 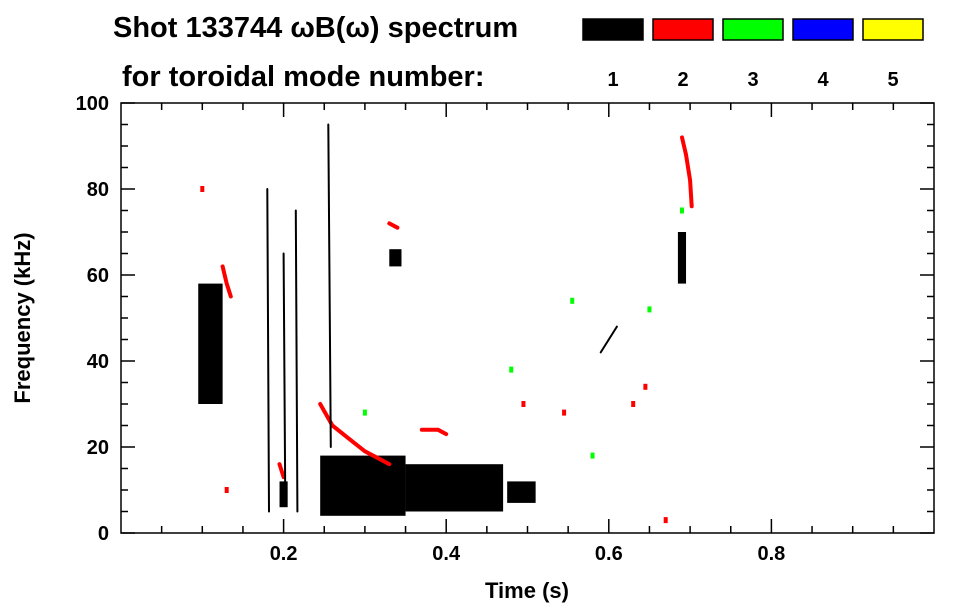 I want to click on legend-label-5: 5, so click(x=892, y=80).